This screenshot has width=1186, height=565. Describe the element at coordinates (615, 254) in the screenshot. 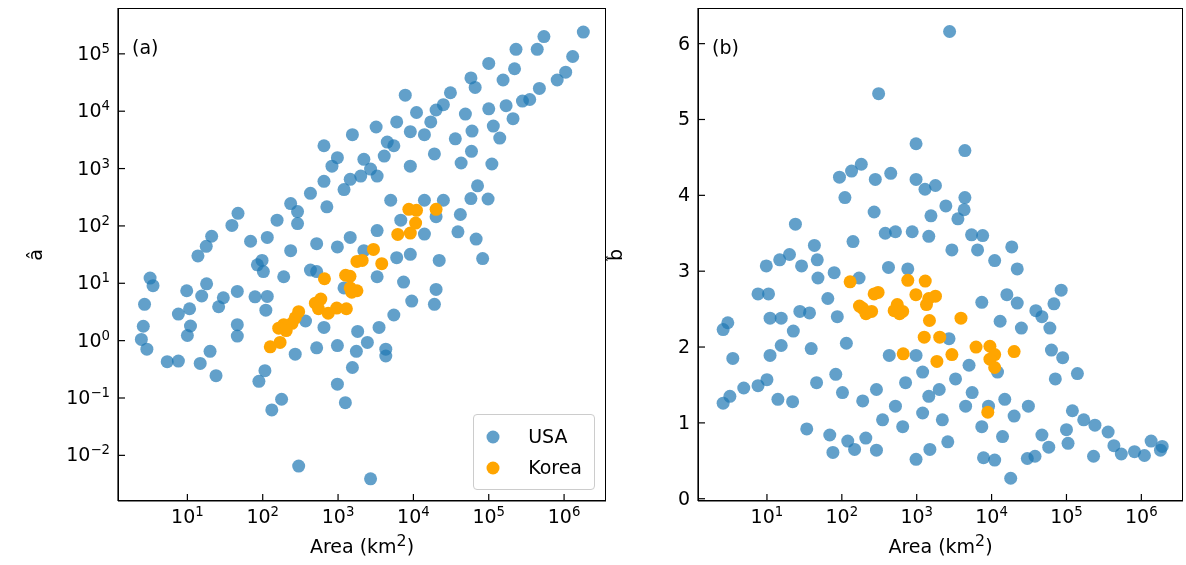

I see `y-axis-title: b̂` at that location.